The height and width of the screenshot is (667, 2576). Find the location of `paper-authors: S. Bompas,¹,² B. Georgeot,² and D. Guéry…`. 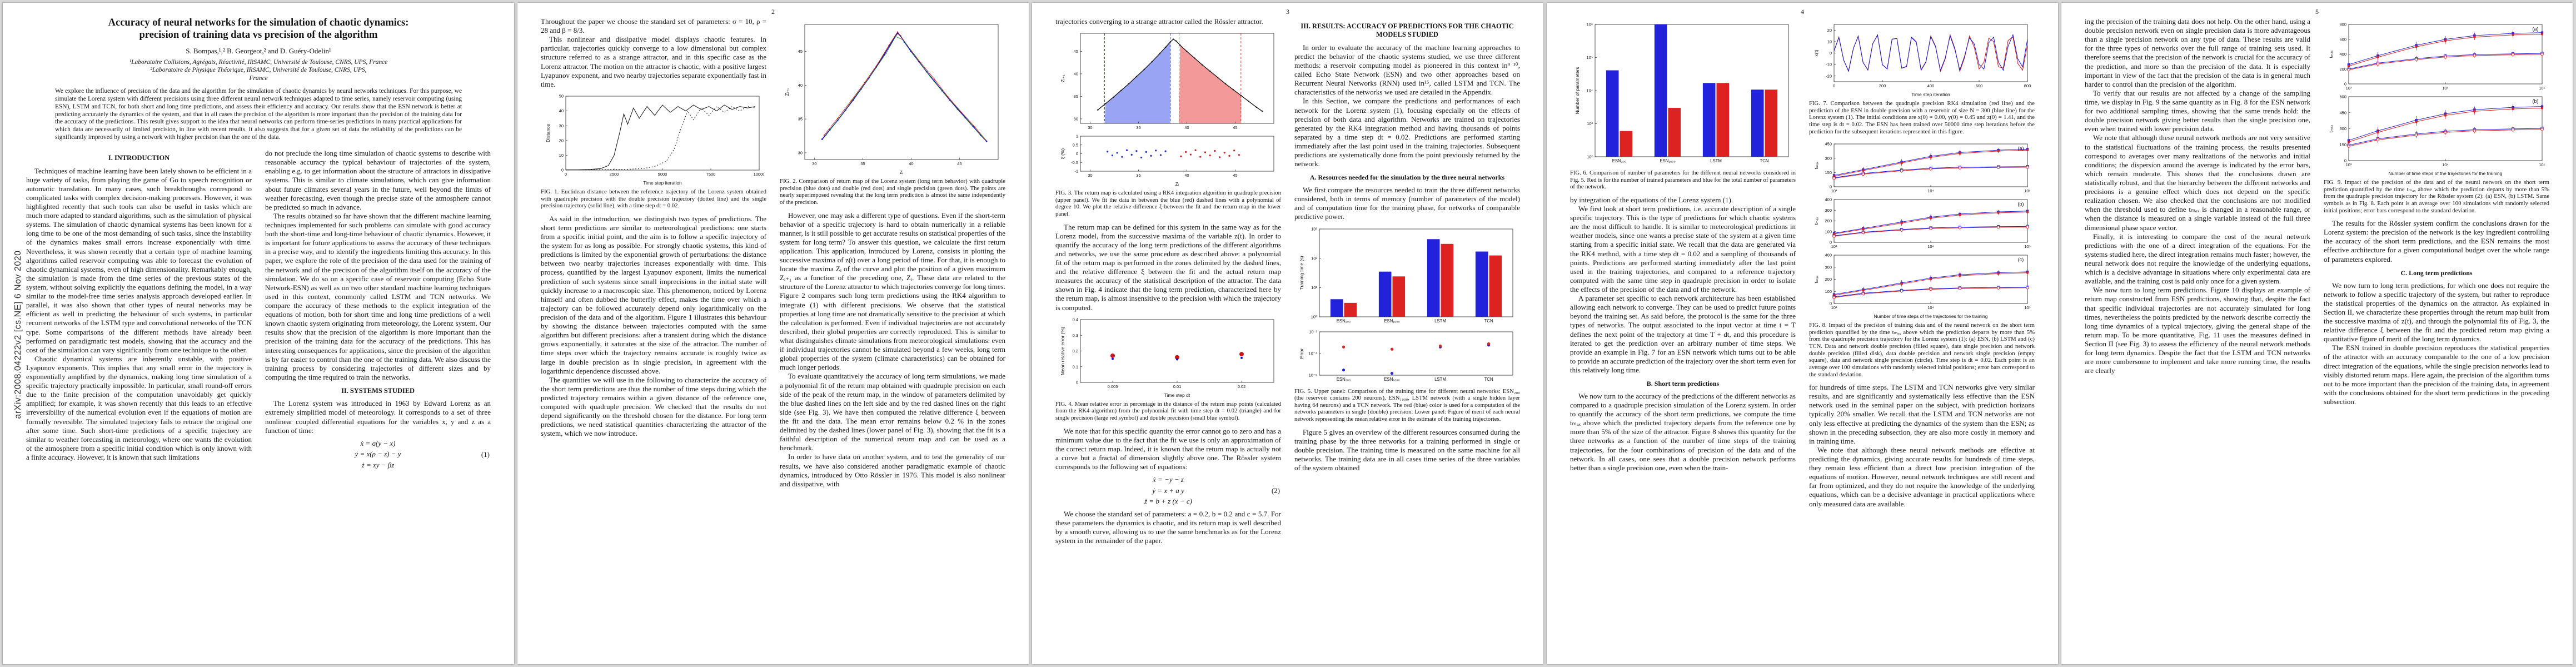

paper-authors: S. Bompas,¹,² B. Georgeot,² and D. Guéry… is located at coordinates (258, 50).